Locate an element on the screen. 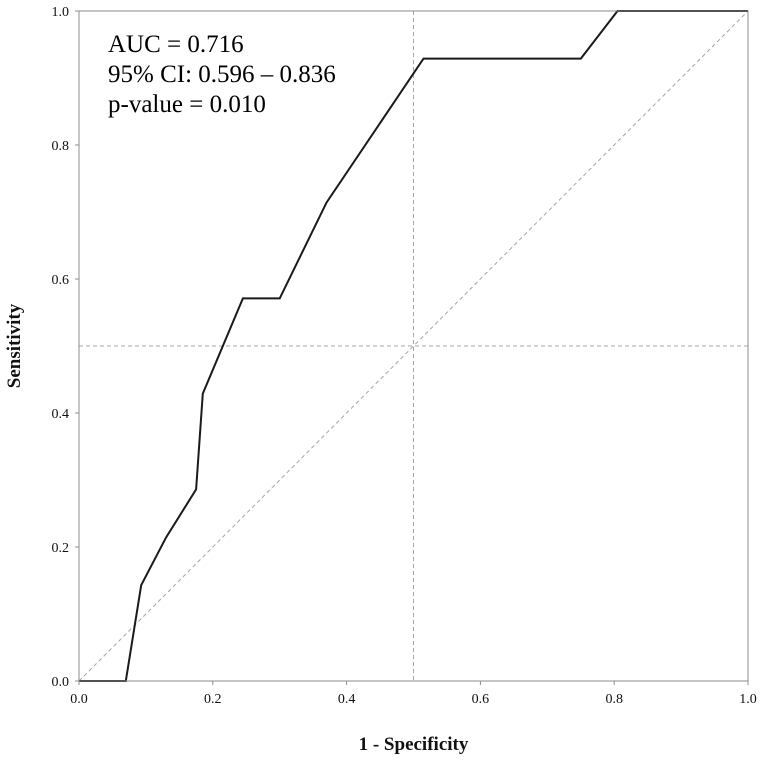 The height and width of the screenshot is (766, 765). x-tick-label: 0.2 is located at coordinates (213, 699).